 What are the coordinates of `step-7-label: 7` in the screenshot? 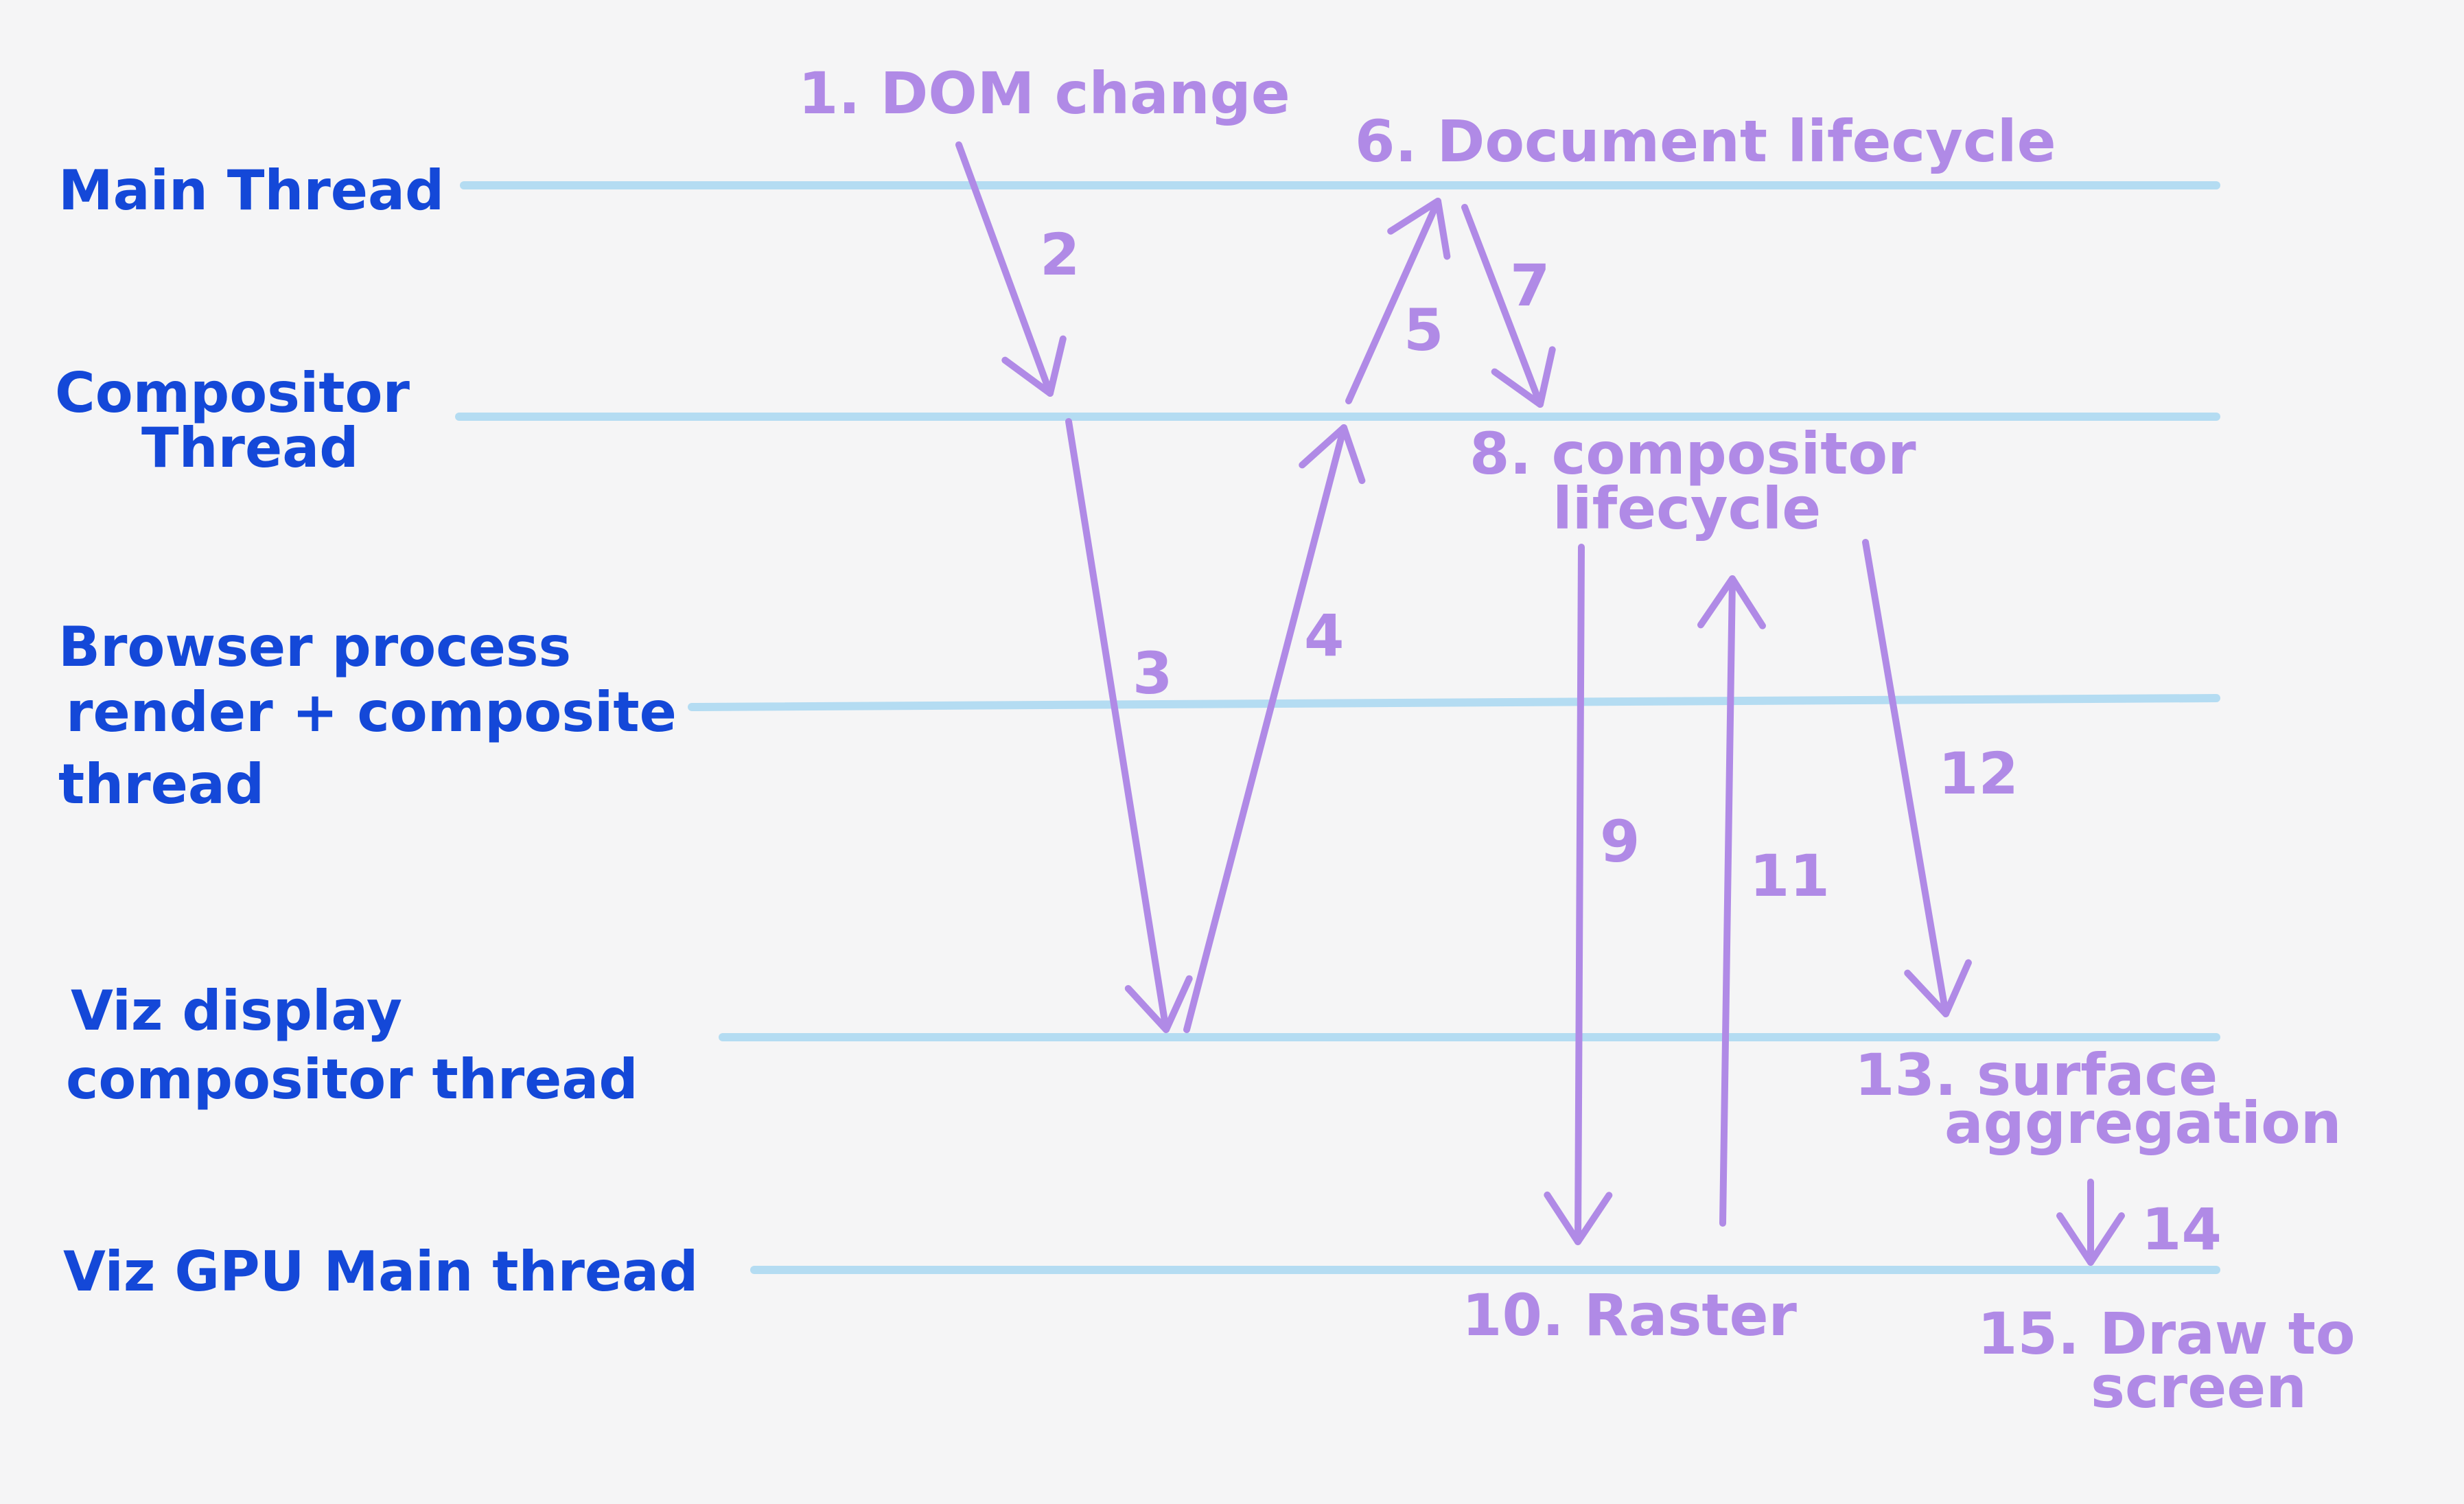 It's located at (1530, 285).